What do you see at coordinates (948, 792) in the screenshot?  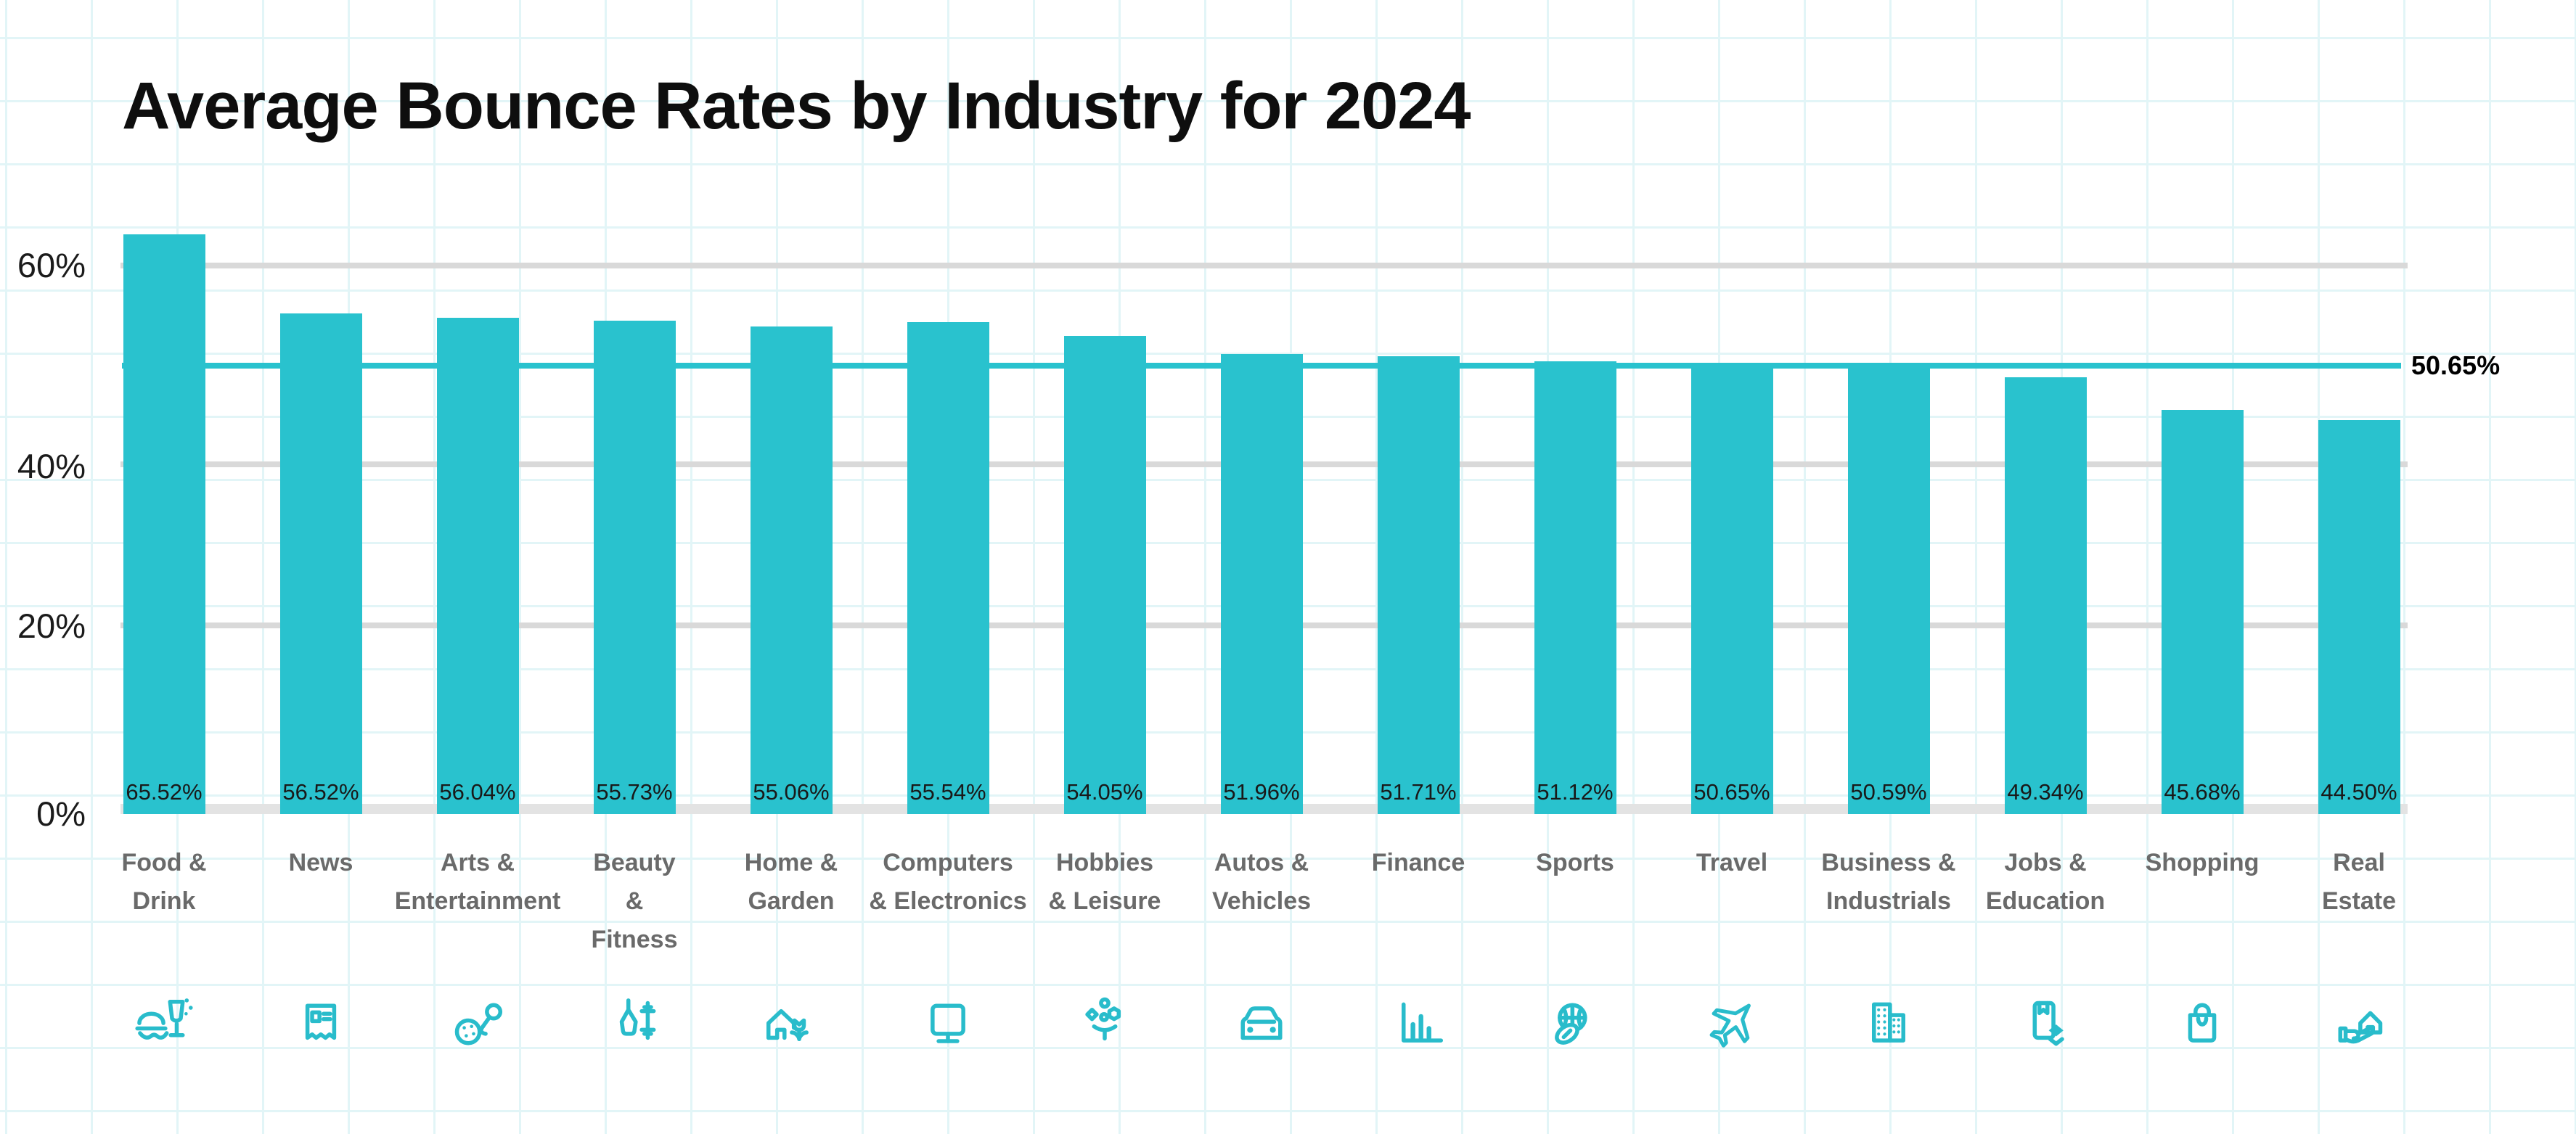 I see `bar-value-label-computers-electronics: 55.54%` at bounding box center [948, 792].